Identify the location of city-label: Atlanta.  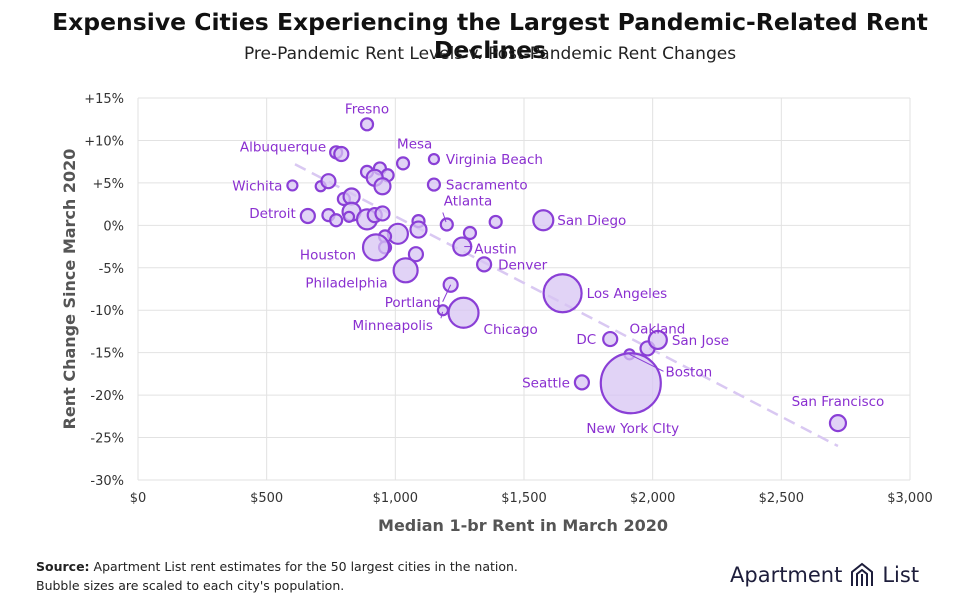
(468, 201).